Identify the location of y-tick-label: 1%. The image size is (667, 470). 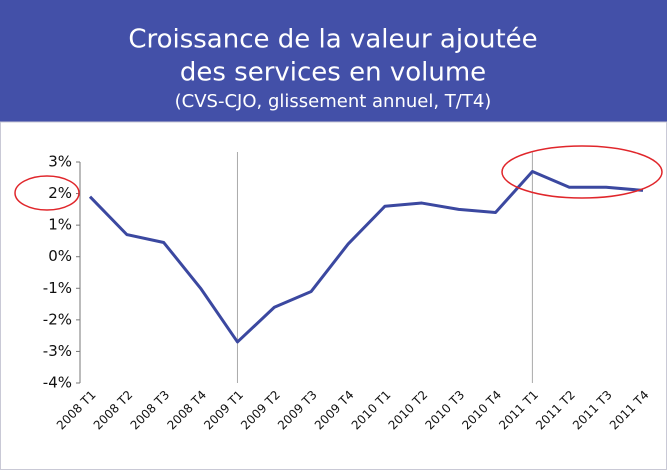
(60, 225).